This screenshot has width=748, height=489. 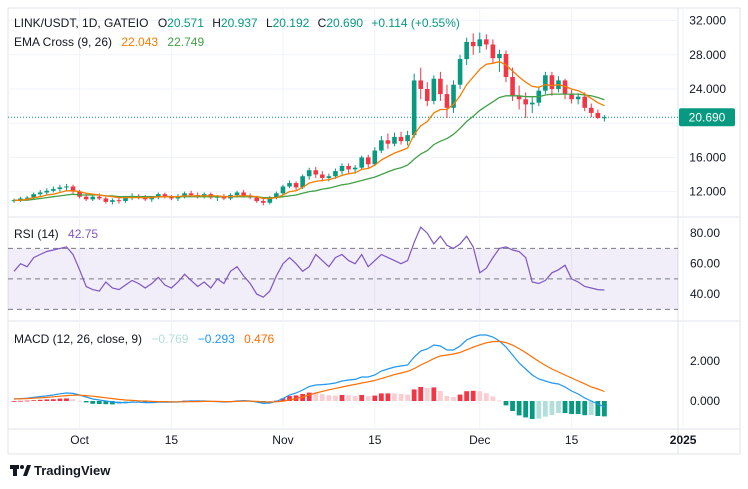 What do you see at coordinates (239, 23) in the screenshot?
I see `high-value: 20.937` at bounding box center [239, 23].